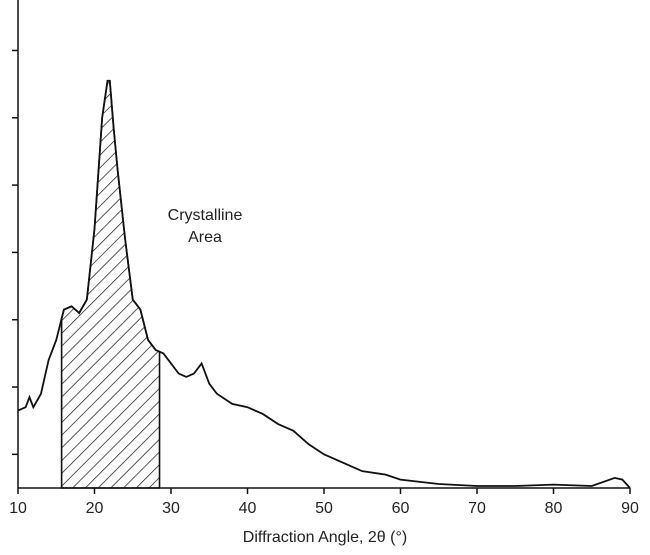  Describe the element at coordinates (205, 215) in the screenshot. I see `annotation: Crystalline` at that location.